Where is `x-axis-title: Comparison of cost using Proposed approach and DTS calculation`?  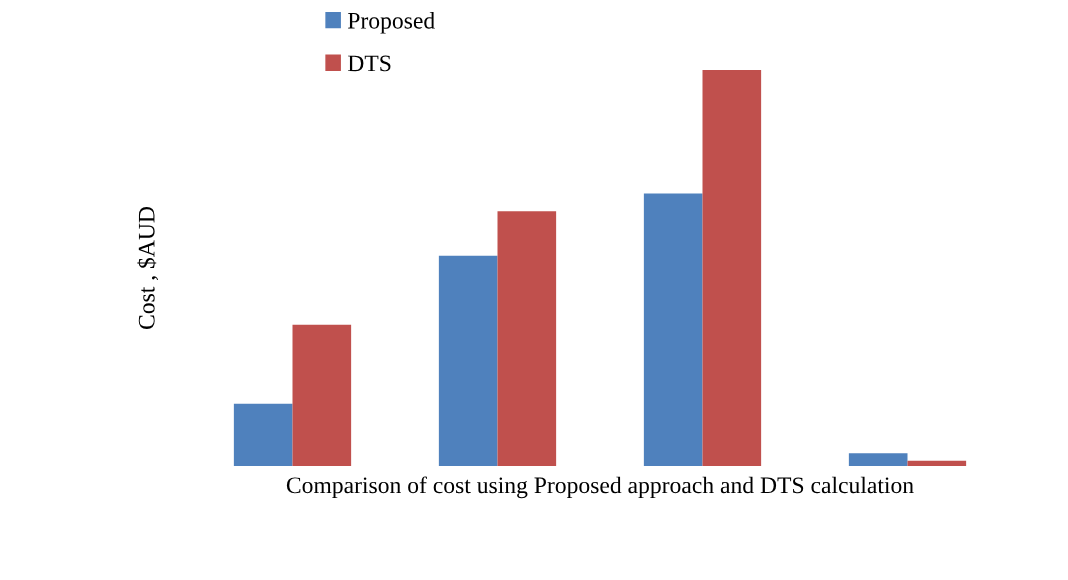
x-axis-title: Comparison of cost using Proposed approach and DTS calculation is located at coordinates (600, 487).